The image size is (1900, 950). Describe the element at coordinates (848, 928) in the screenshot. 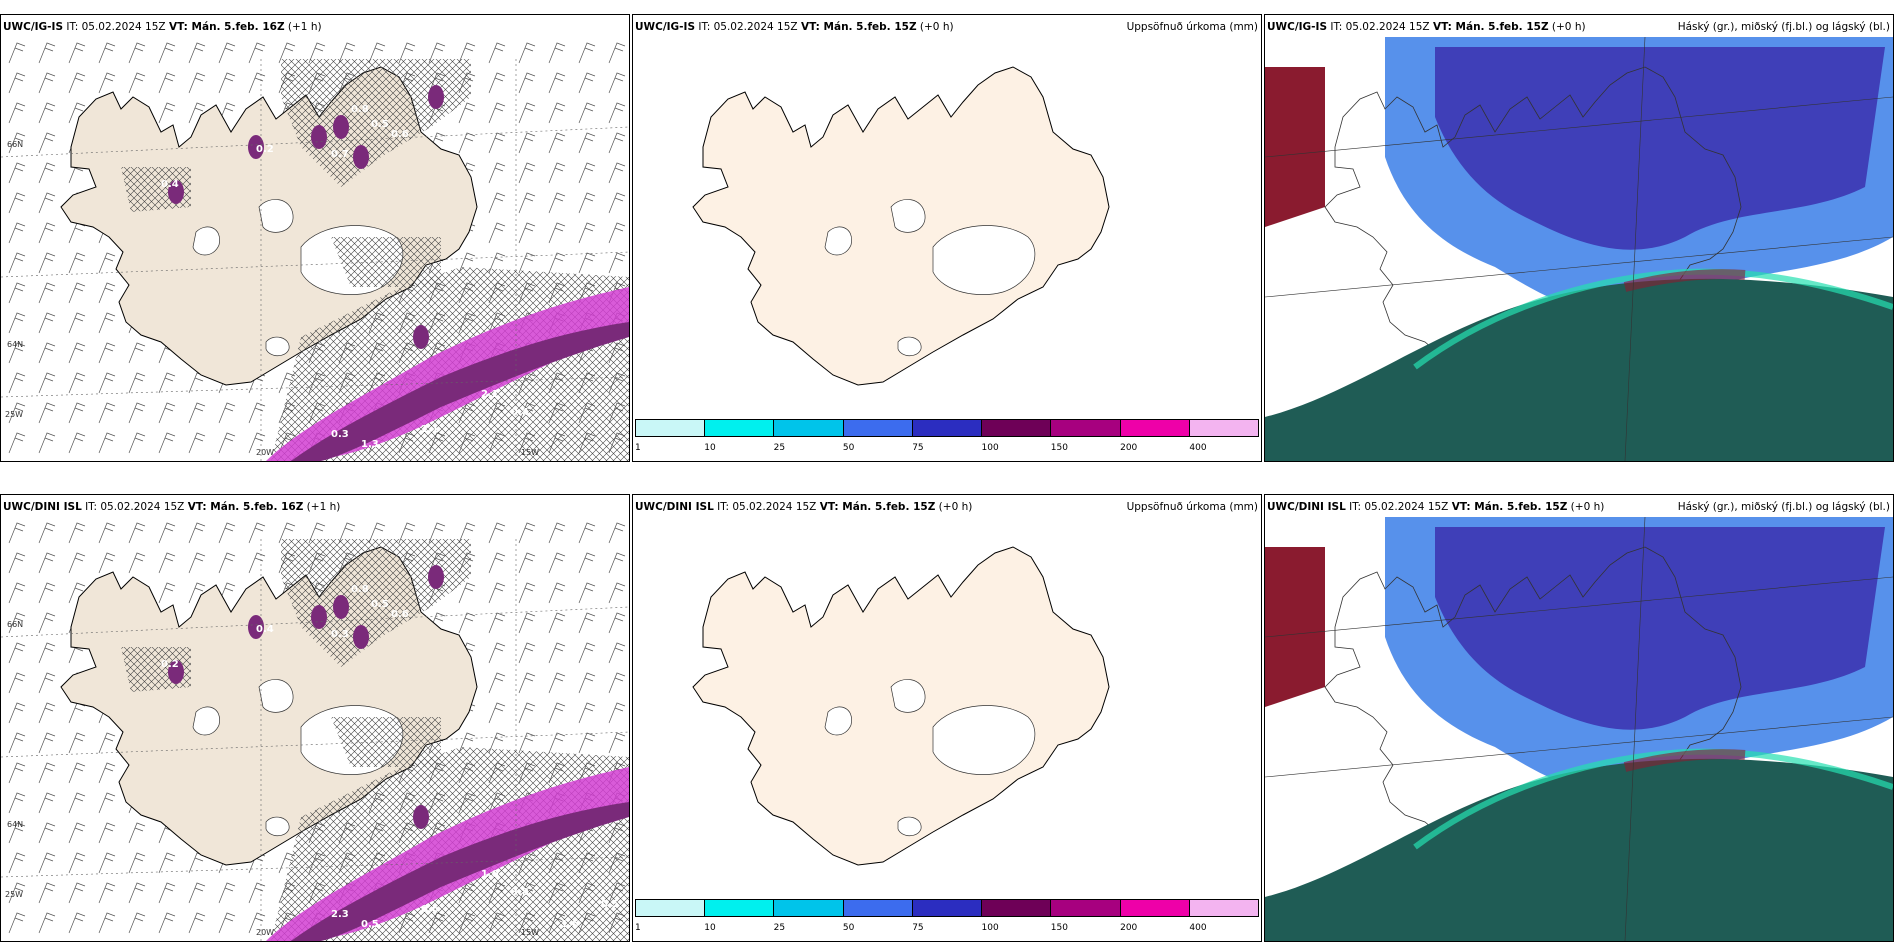

I see `colorbar-tick-label: 50` at that location.